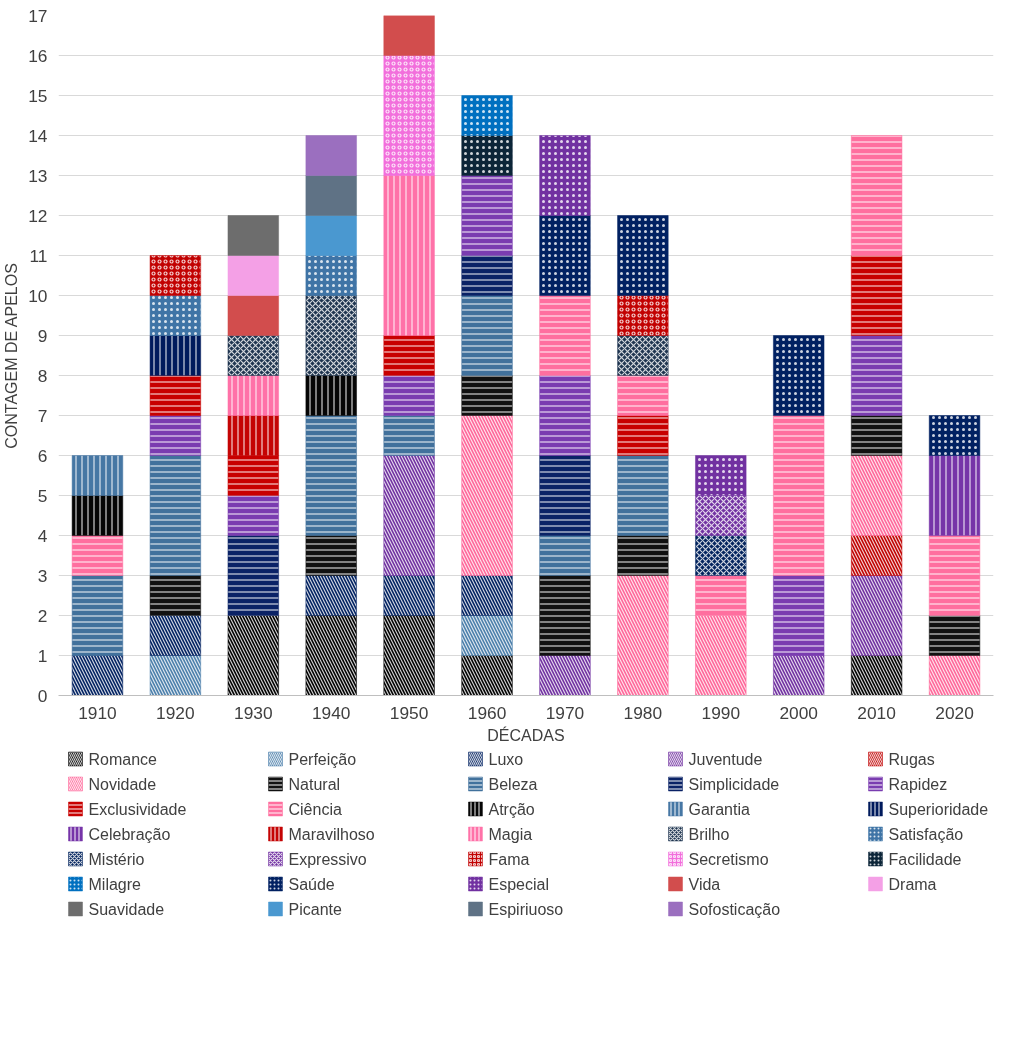 The height and width of the screenshot is (1057, 1028). What do you see at coordinates (311, 884) in the screenshot?
I see `legend-label: Saúde` at bounding box center [311, 884].